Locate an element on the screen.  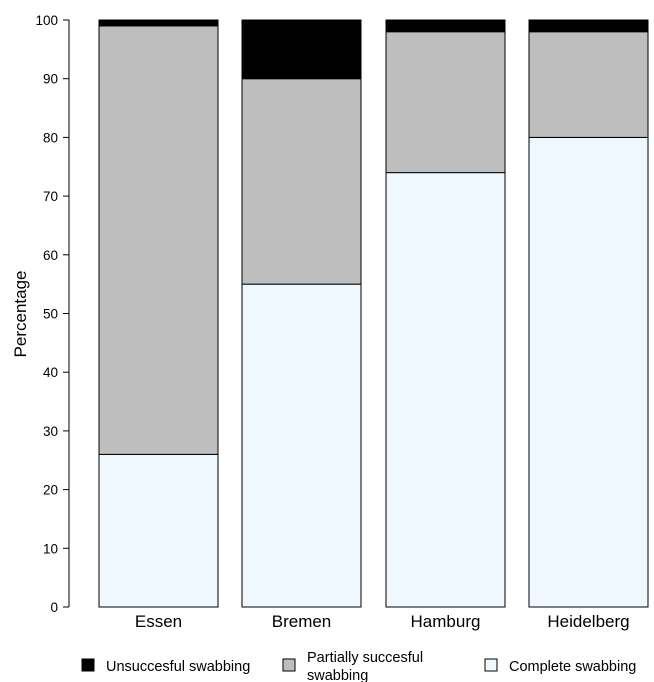
legend-label: Complete swabbing is located at coordinates (572, 667).